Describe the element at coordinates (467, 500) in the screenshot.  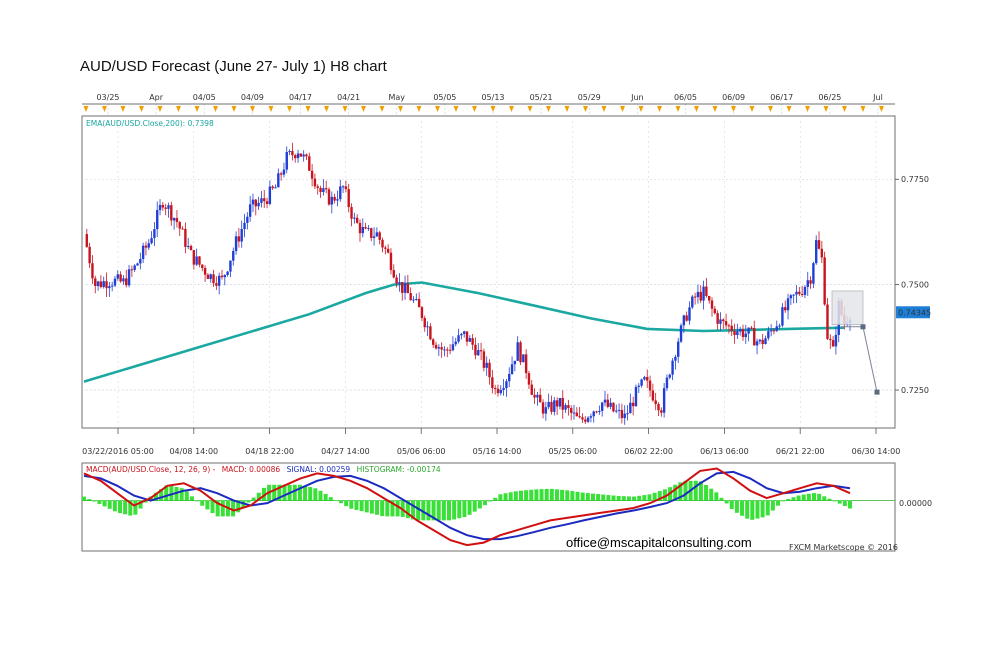
I see `macd-histogram` at that location.